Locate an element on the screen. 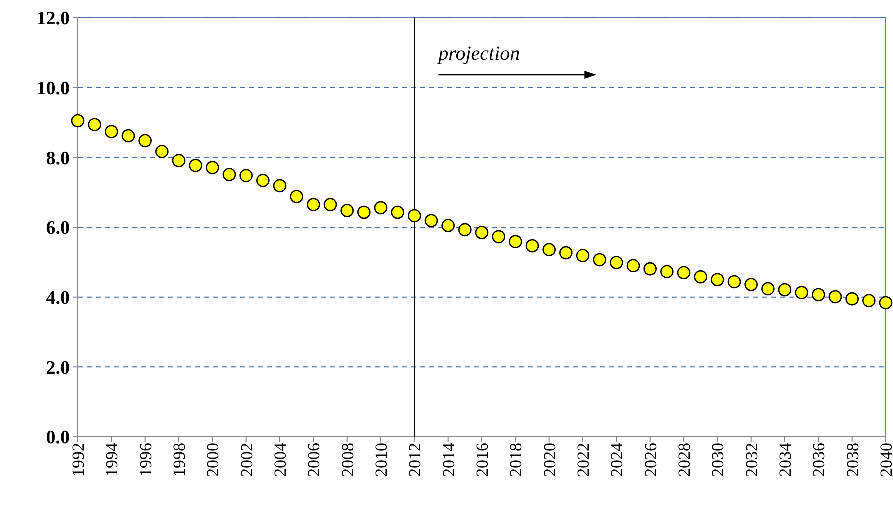 Image resolution: width=893 pixels, height=508 pixels. y-tick-label: 2.0 is located at coordinates (58, 368).